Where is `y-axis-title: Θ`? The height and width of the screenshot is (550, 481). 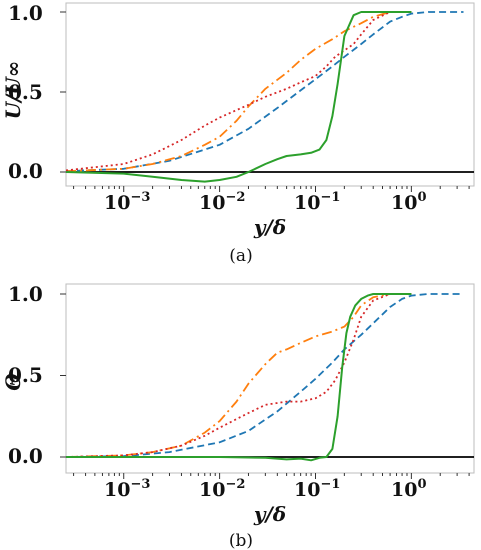 y-axis-title: Θ is located at coordinates (13, 382).